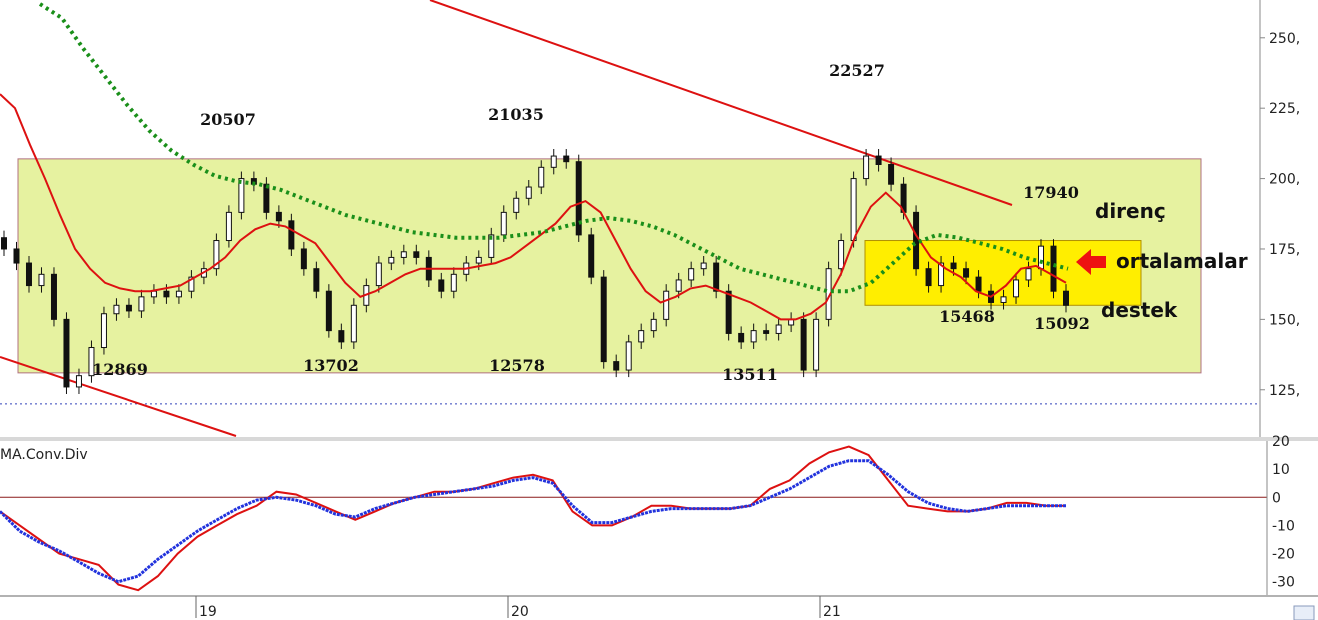  What do you see at coordinates (832, 612) in the screenshot?
I see `date-tick-label: 21` at bounding box center [832, 612].